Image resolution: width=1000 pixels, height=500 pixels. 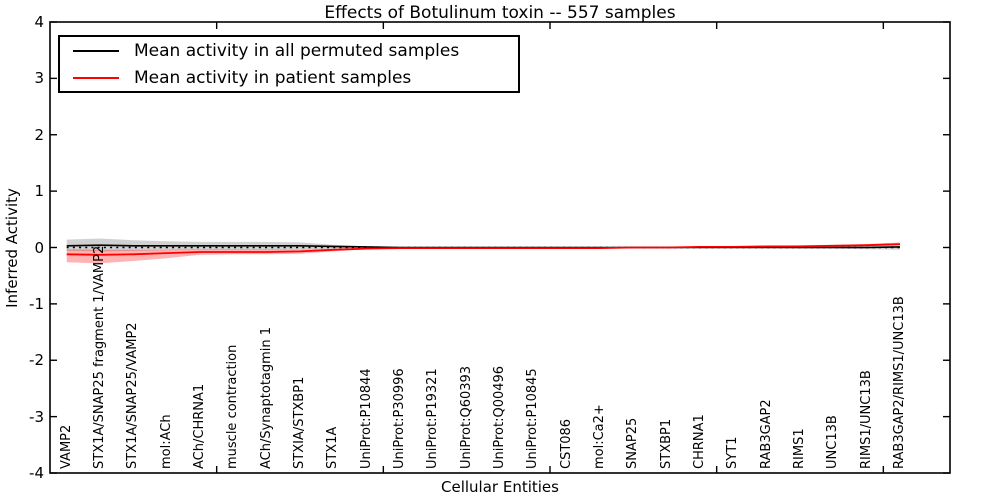 I want to click on x-category-label: ACh/CHRNA1, so click(x=199, y=426).